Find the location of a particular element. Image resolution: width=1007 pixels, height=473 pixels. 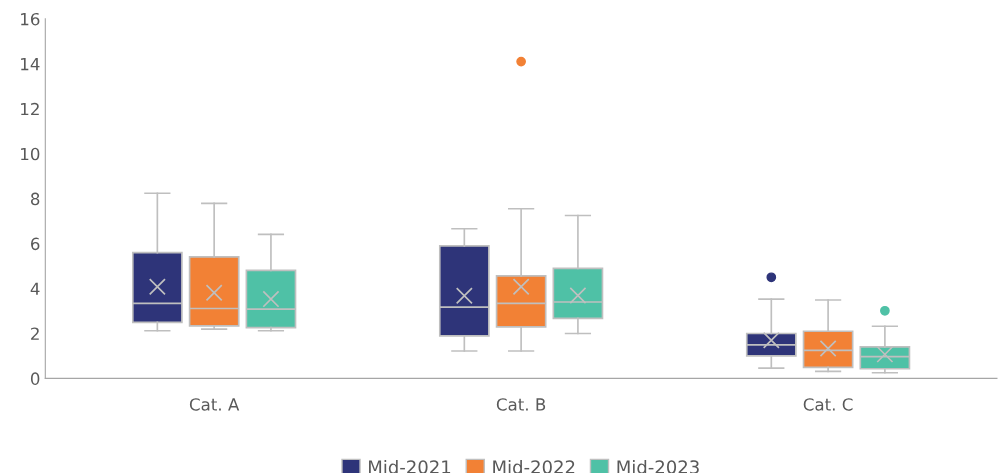

y-tick-label: 10 is located at coordinates (30, 154).